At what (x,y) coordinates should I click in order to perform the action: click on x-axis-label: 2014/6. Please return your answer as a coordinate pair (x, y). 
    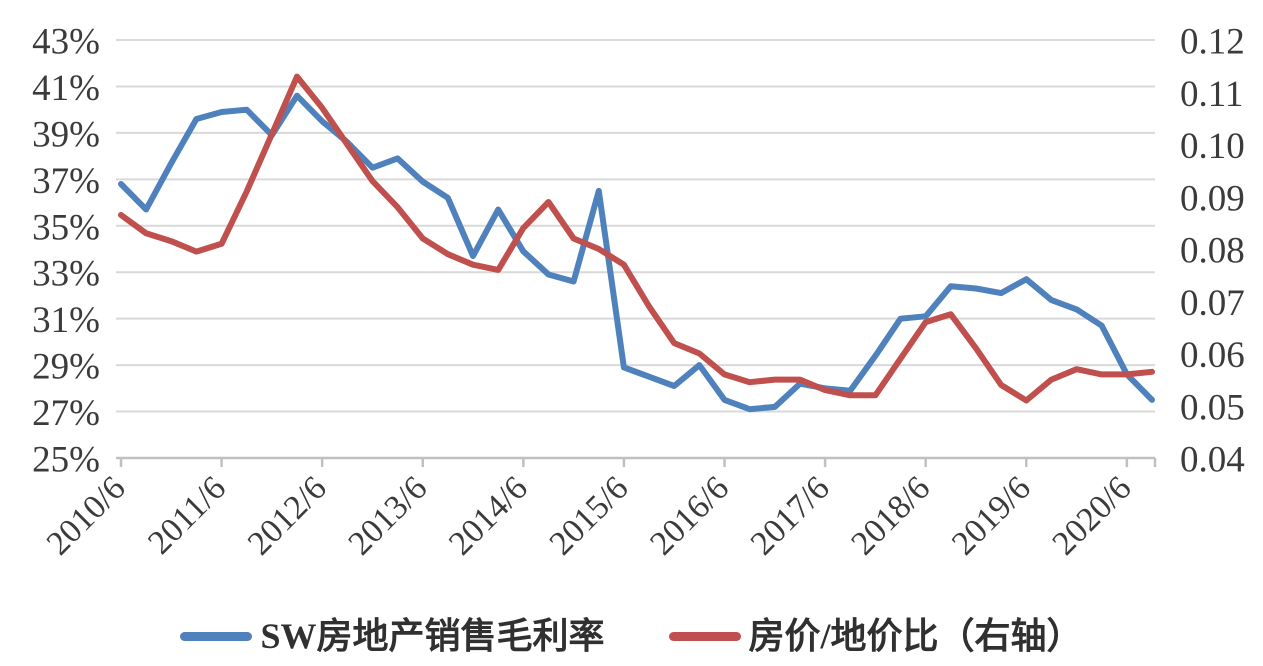
    Looking at the image, I should click on (488, 515).